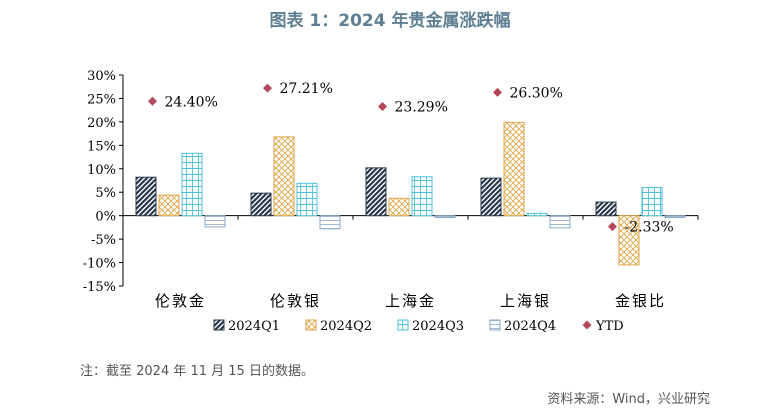 This screenshot has width=780, height=415. Describe the element at coordinates (560, 222) in the screenshot. I see `bar-2024Q4-上海银` at that location.